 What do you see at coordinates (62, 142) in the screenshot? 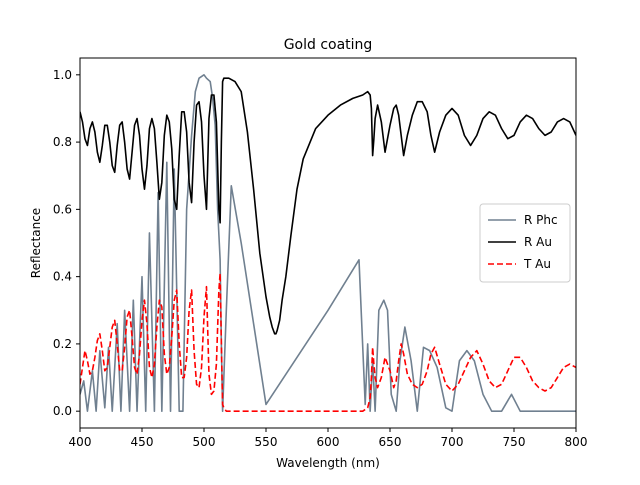
I see `y-tick-label: 0.8` at bounding box center [62, 142].